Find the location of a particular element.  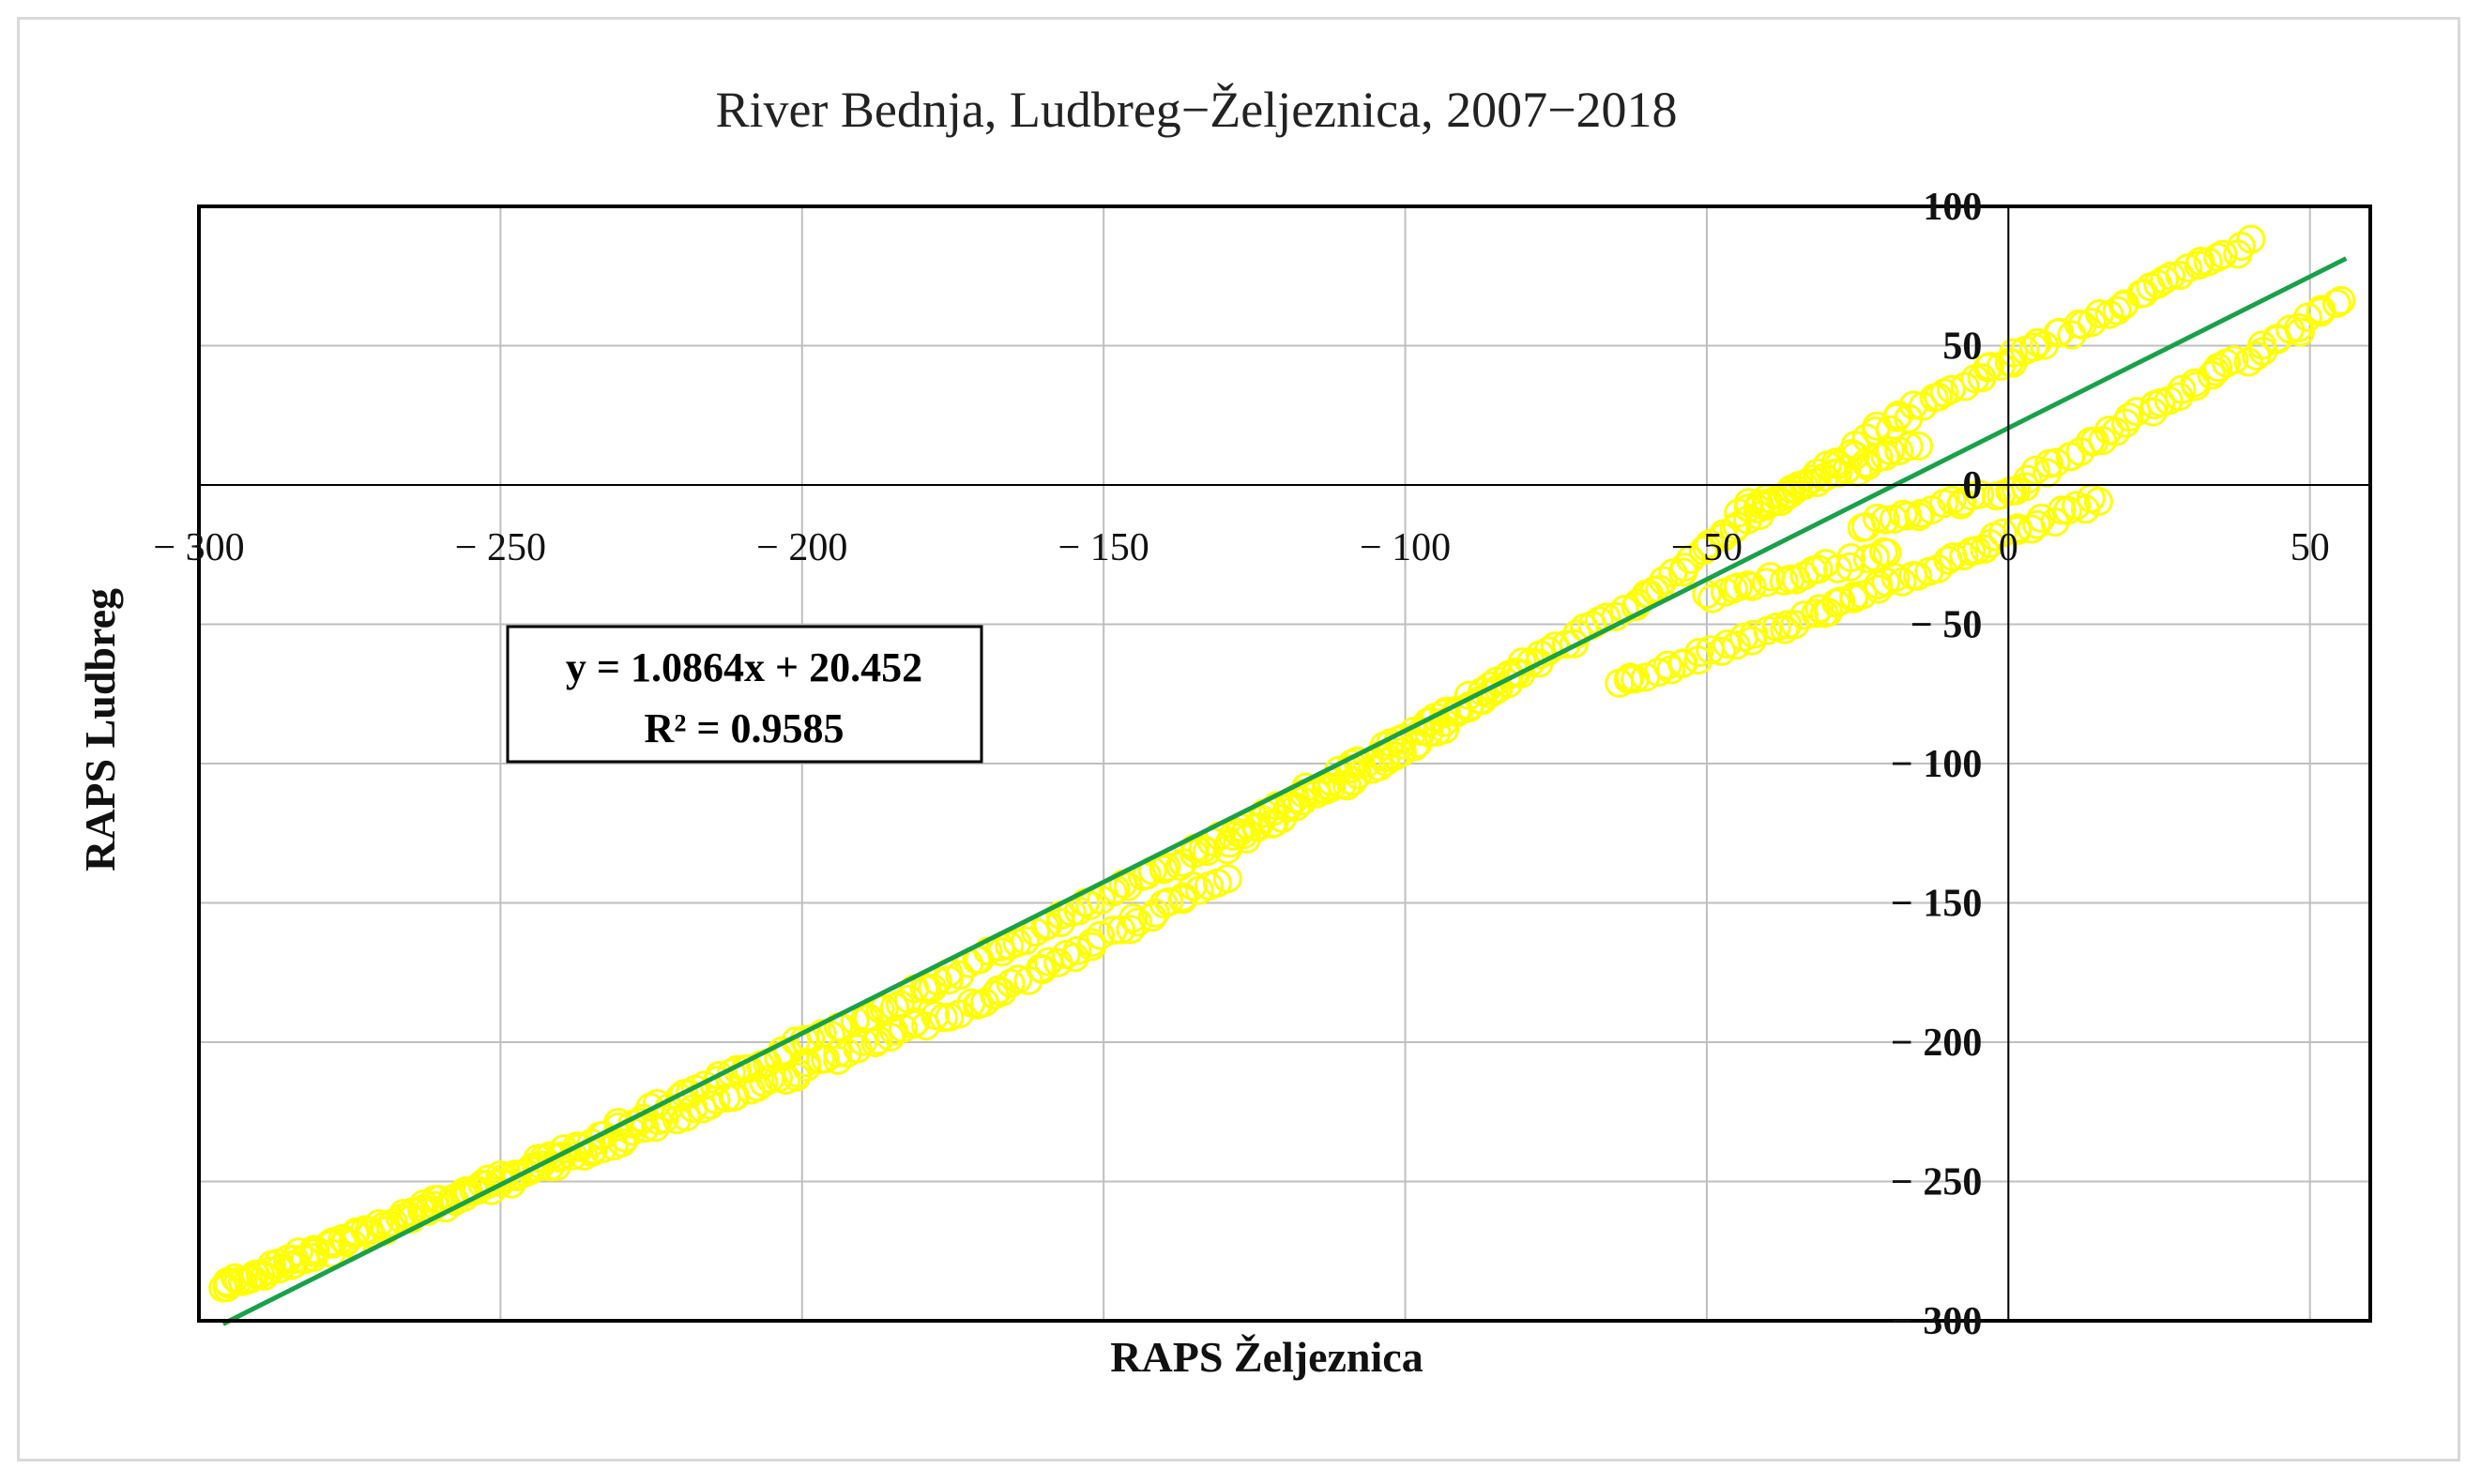

x-tick-label: 0 is located at coordinates (2008, 548).